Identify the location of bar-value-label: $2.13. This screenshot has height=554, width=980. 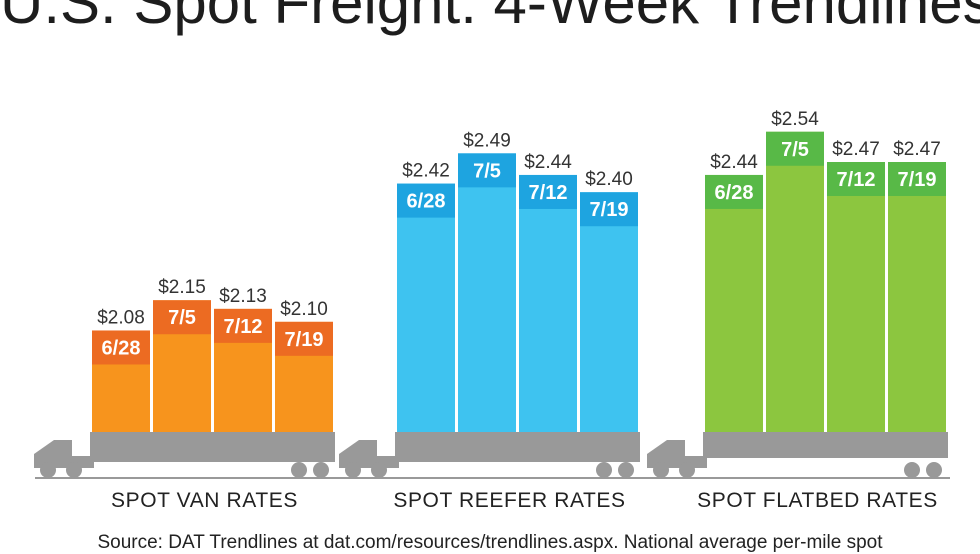
(243, 296).